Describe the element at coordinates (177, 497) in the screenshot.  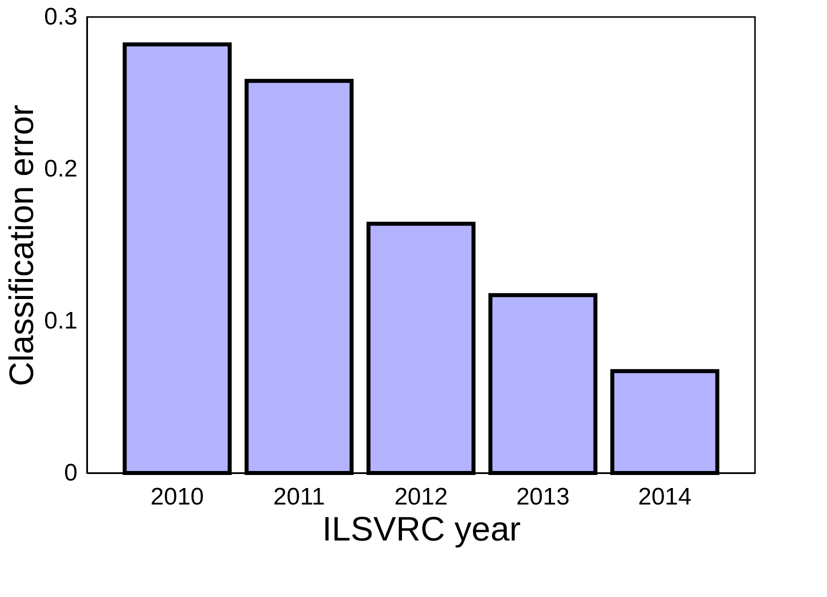
I see `x-tick-label: 2010` at that location.